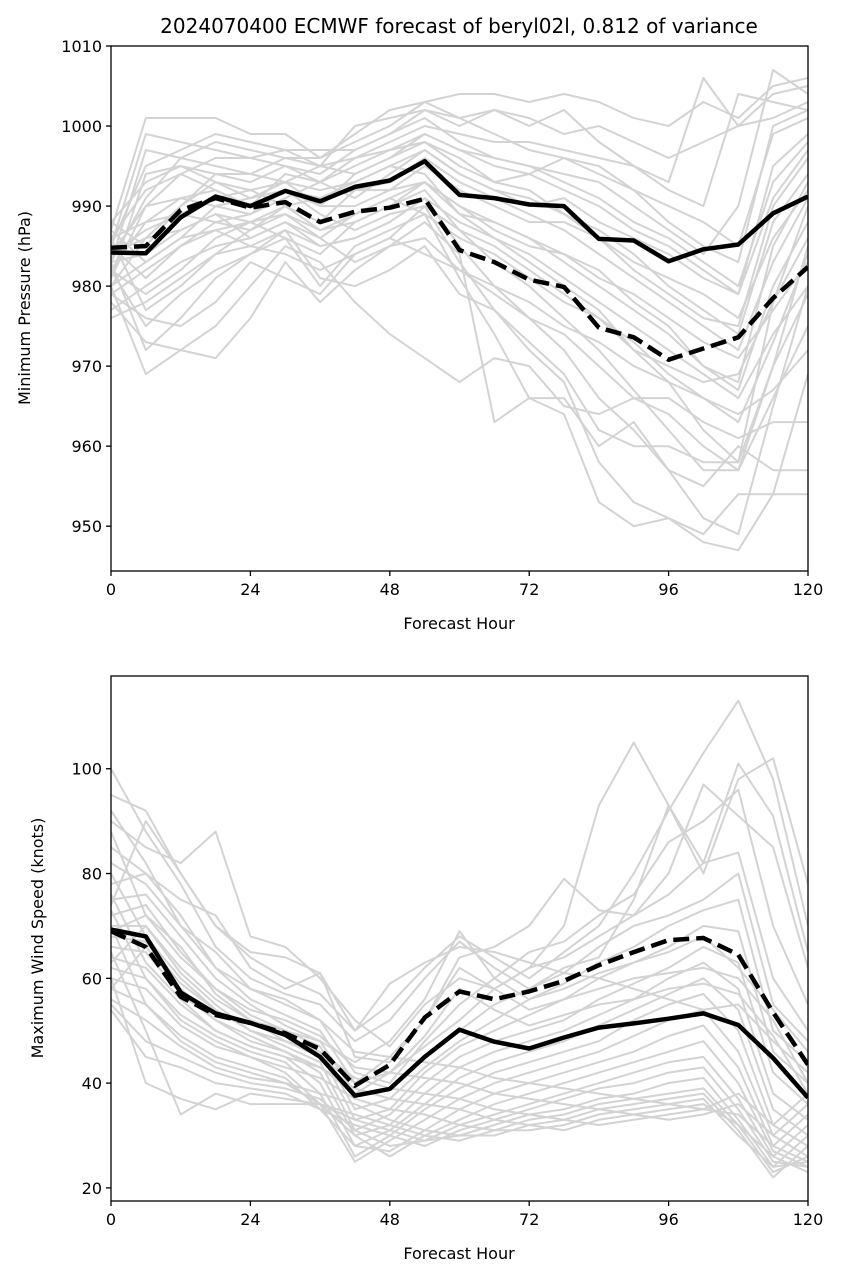 This screenshot has height=1279, width=848. What do you see at coordinates (86, 206) in the screenshot?
I see `y-tick-label: 990` at bounding box center [86, 206].